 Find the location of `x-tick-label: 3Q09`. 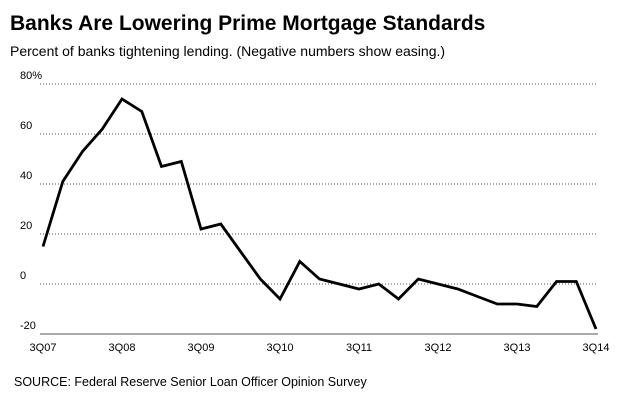

x-tick-label: 3Q09 is located at coordinates (201, 348).